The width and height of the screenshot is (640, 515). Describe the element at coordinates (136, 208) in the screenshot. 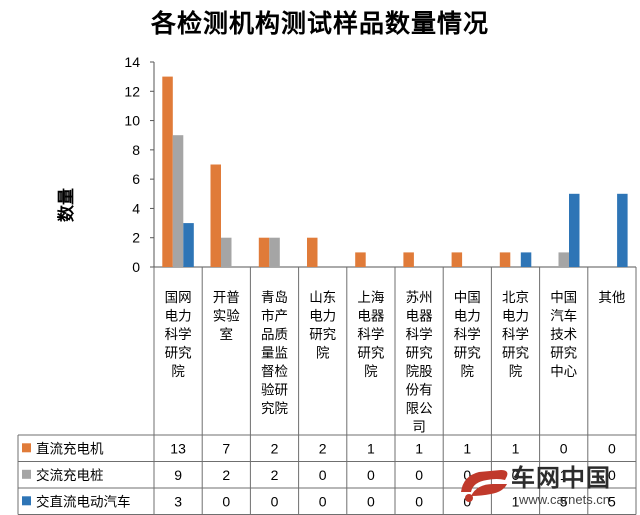

I see `y-tick-label: 4` at that location.